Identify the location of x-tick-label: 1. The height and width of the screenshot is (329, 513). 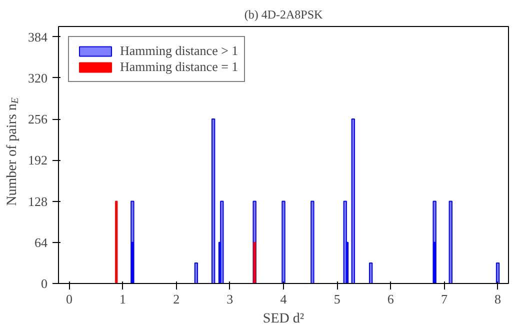
(123, 299).